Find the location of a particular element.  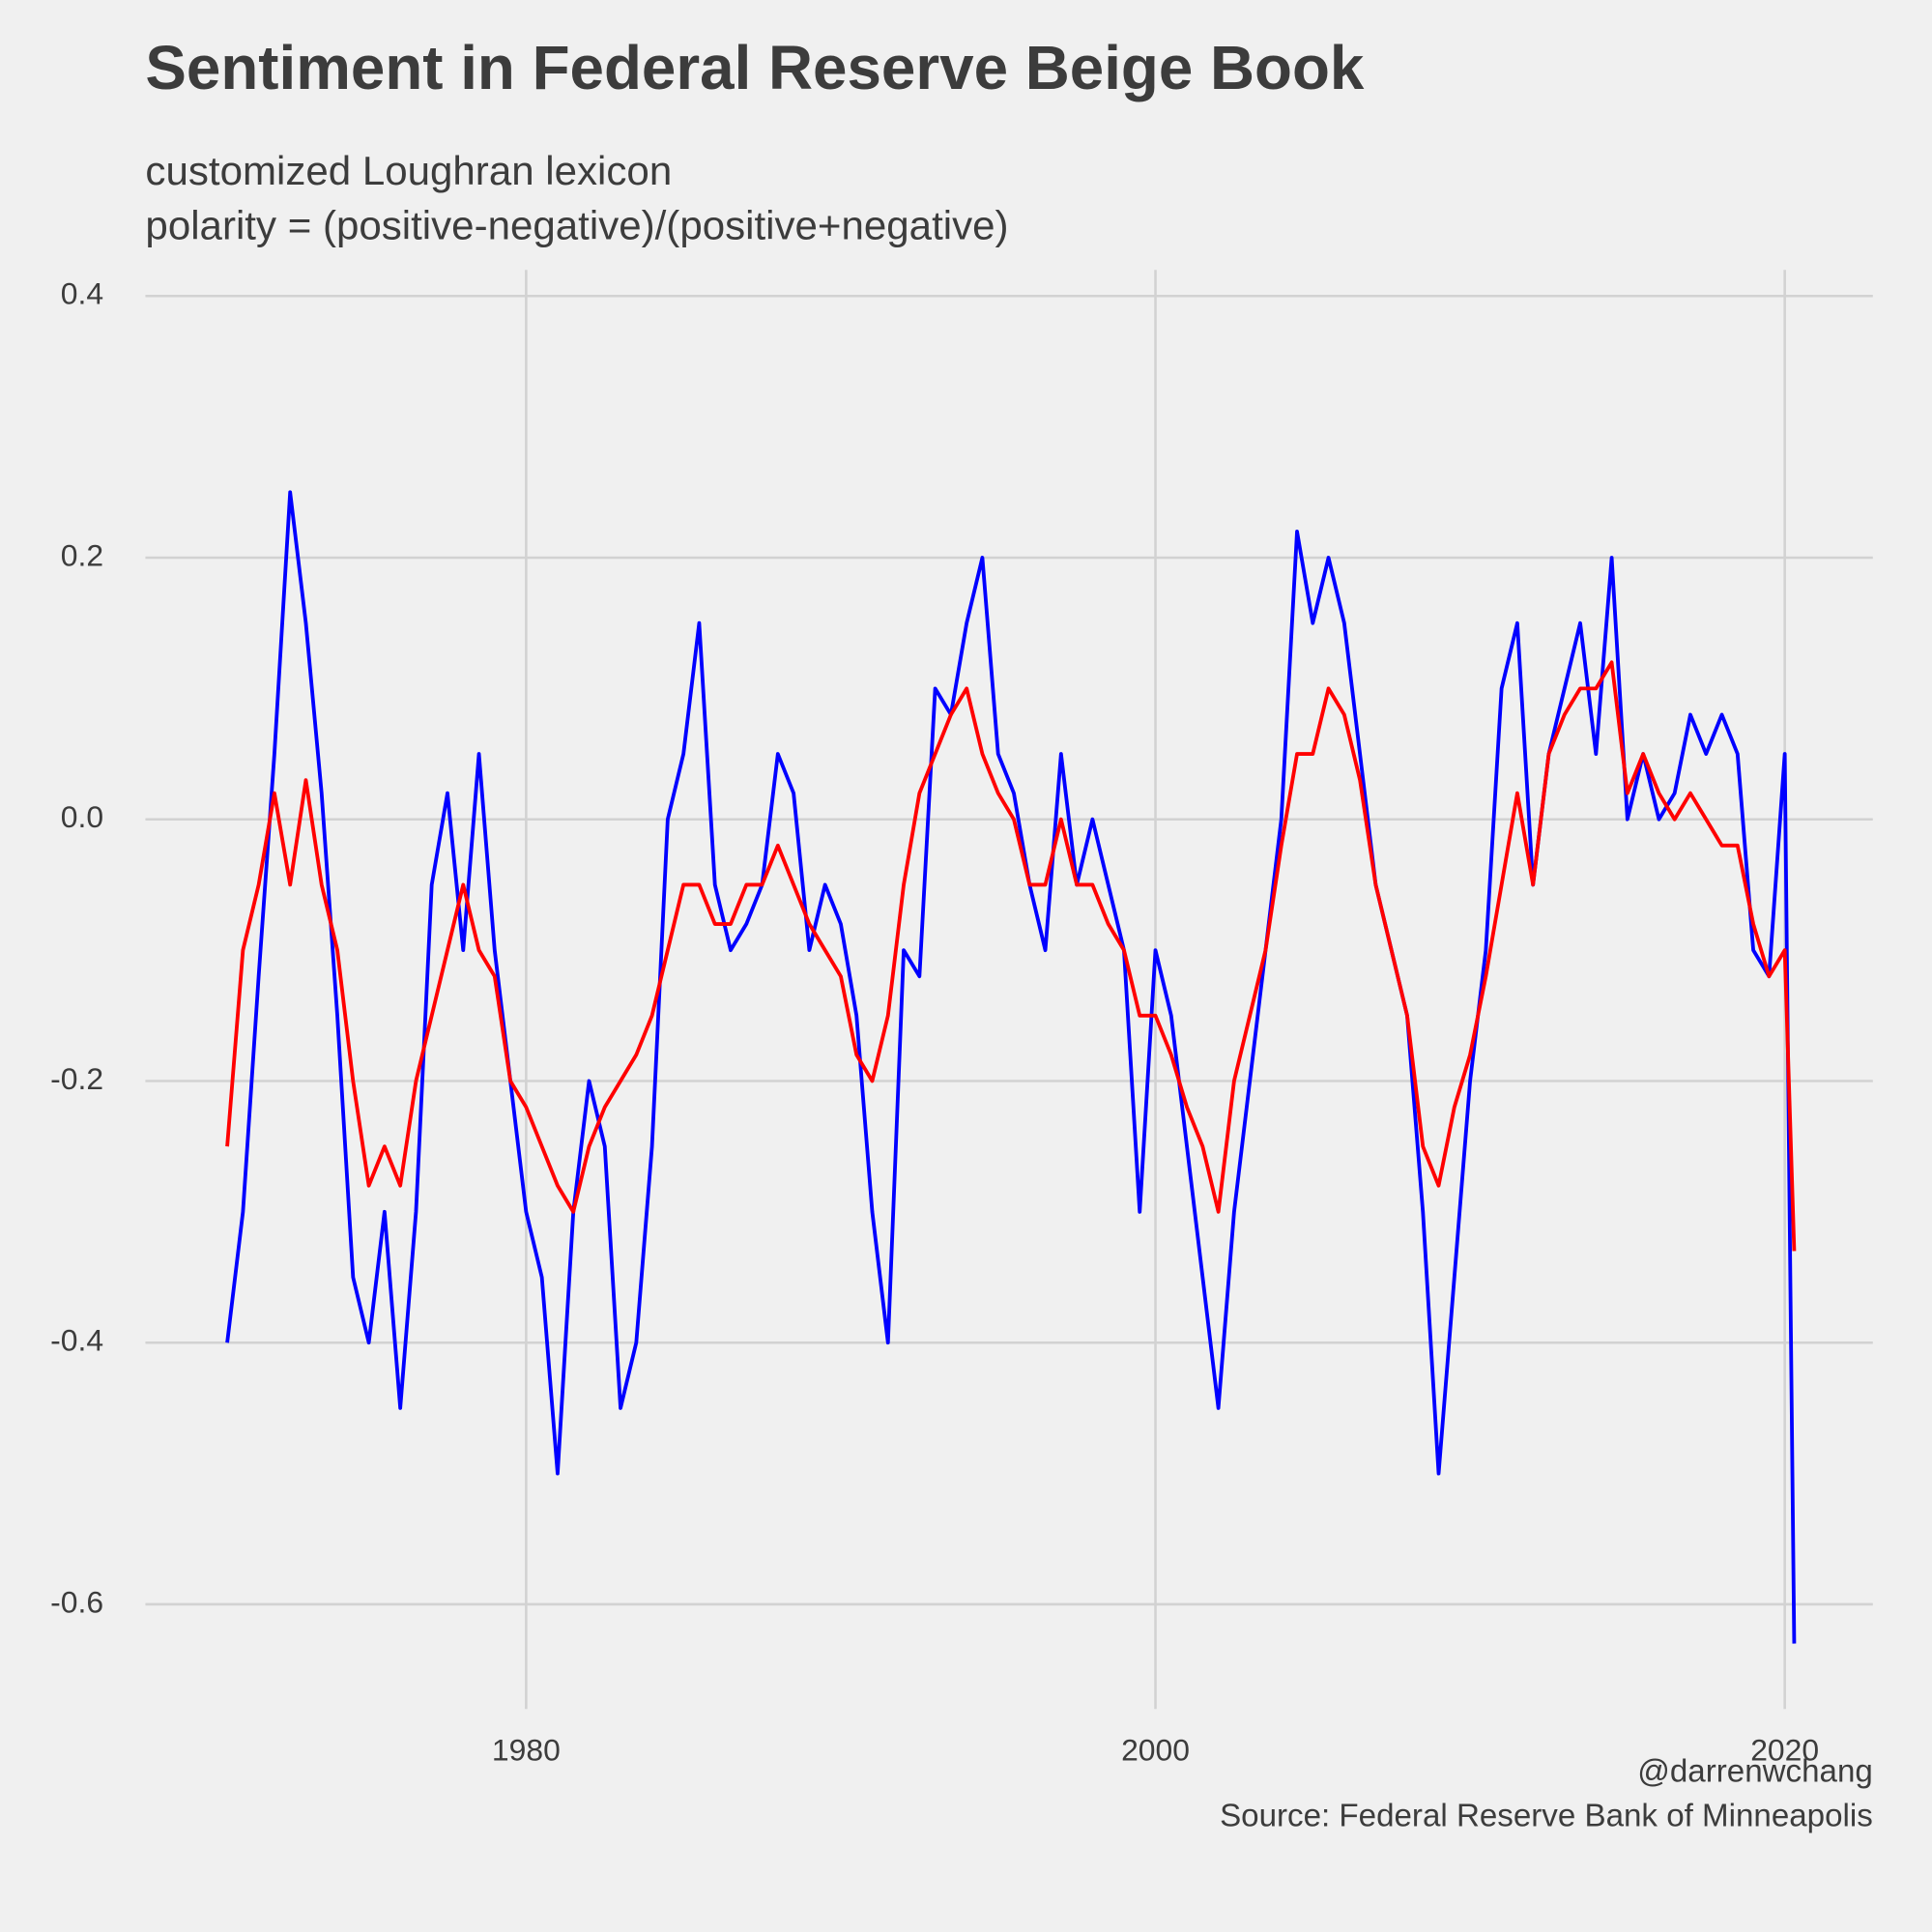

y-tick-label: 0.4 is located at coordinates (82, 293).